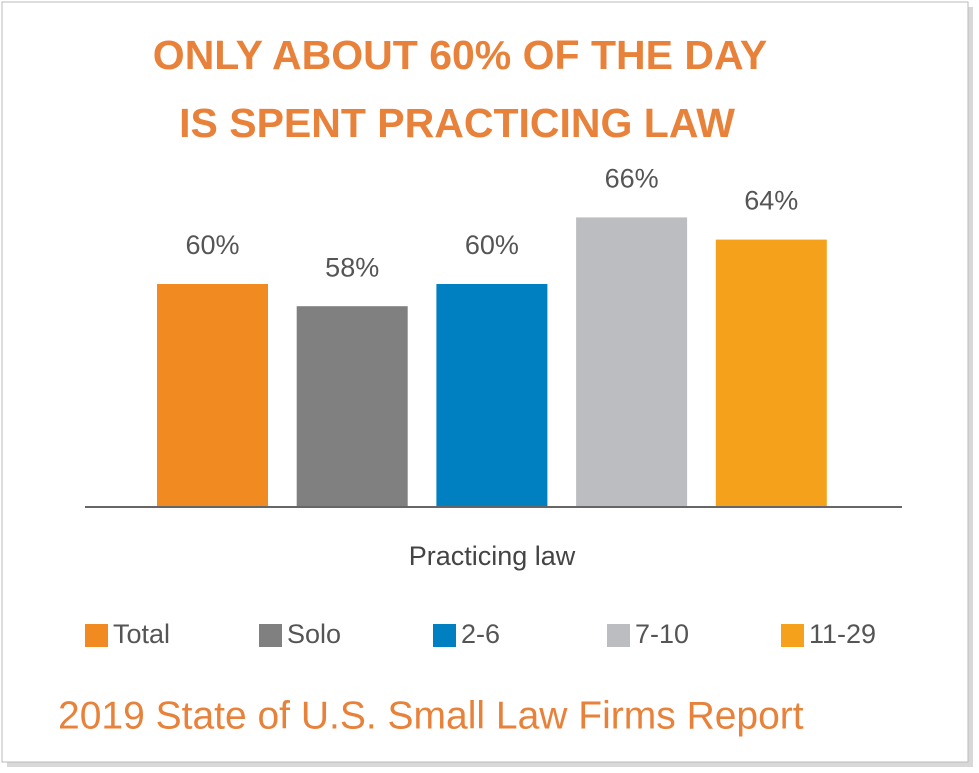  I want to click on value-label: 66%, so click(632, 179).